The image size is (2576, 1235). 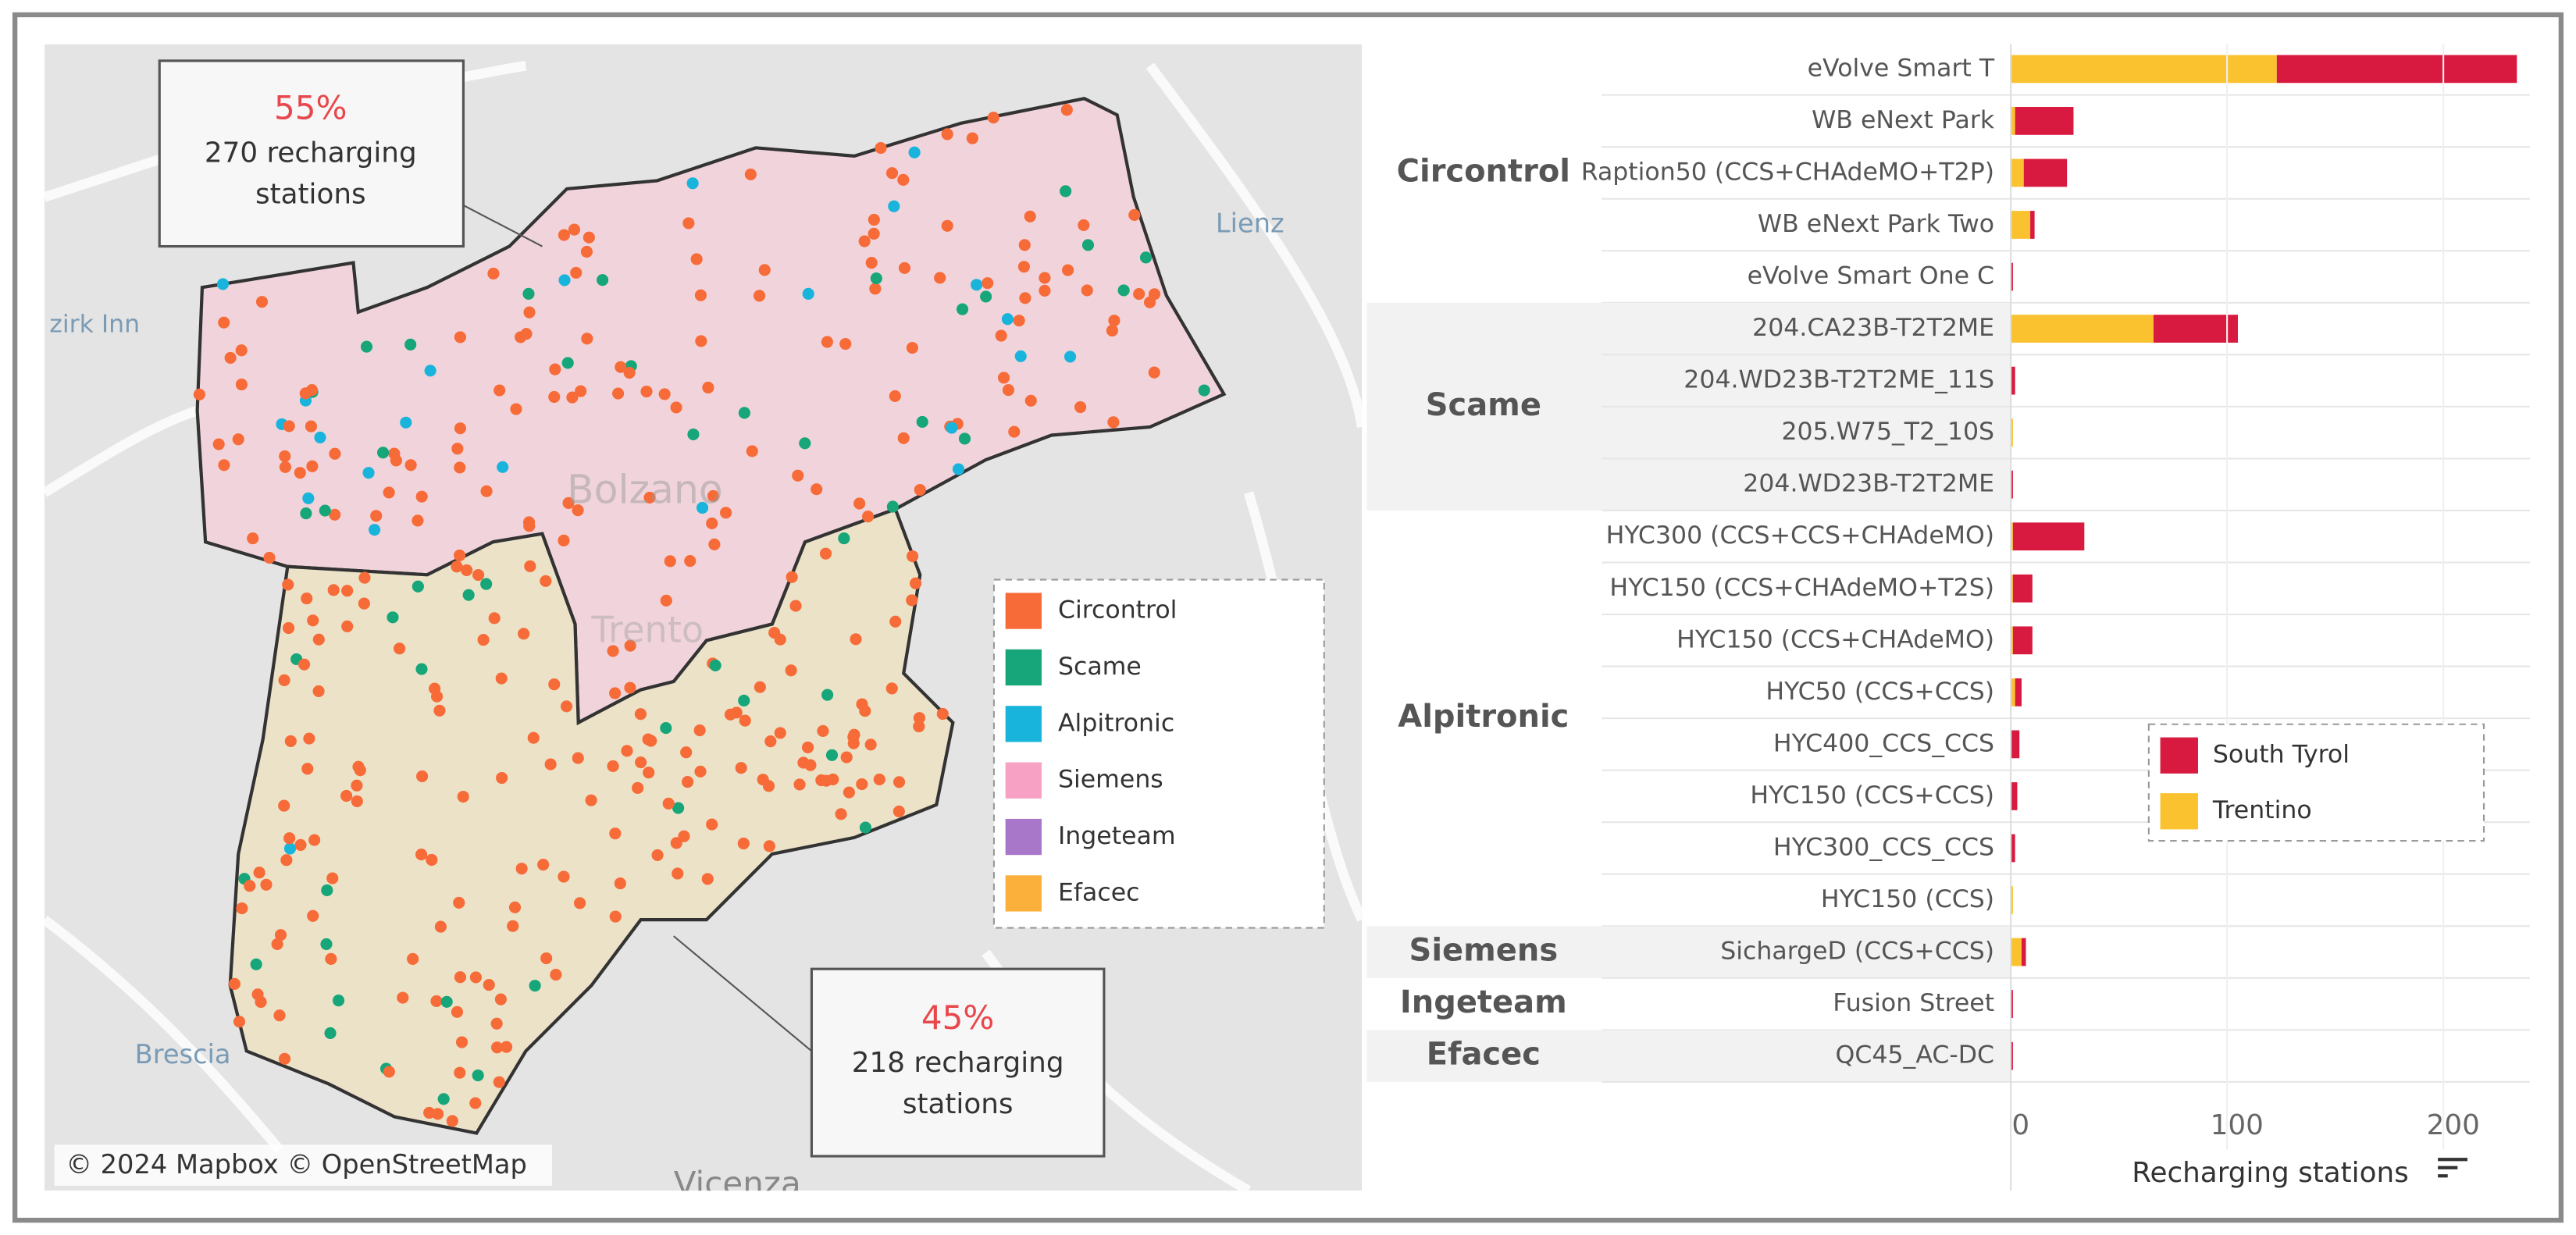 What do you see at coordinates (958, 1063) in the screenshot?
I see `callout-text: 218 recharging` at bounding box center [958, 1063].